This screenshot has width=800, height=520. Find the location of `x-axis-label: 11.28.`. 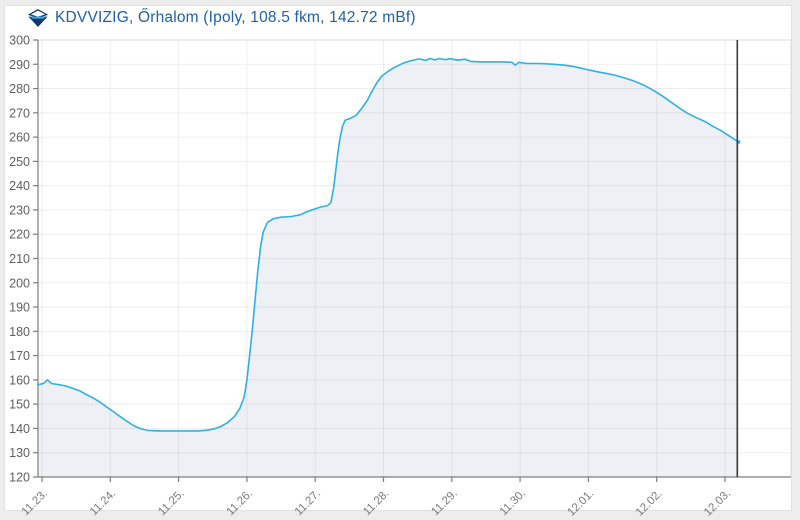

x-axis-label: 11.28. is located at coordinates (376, 503).